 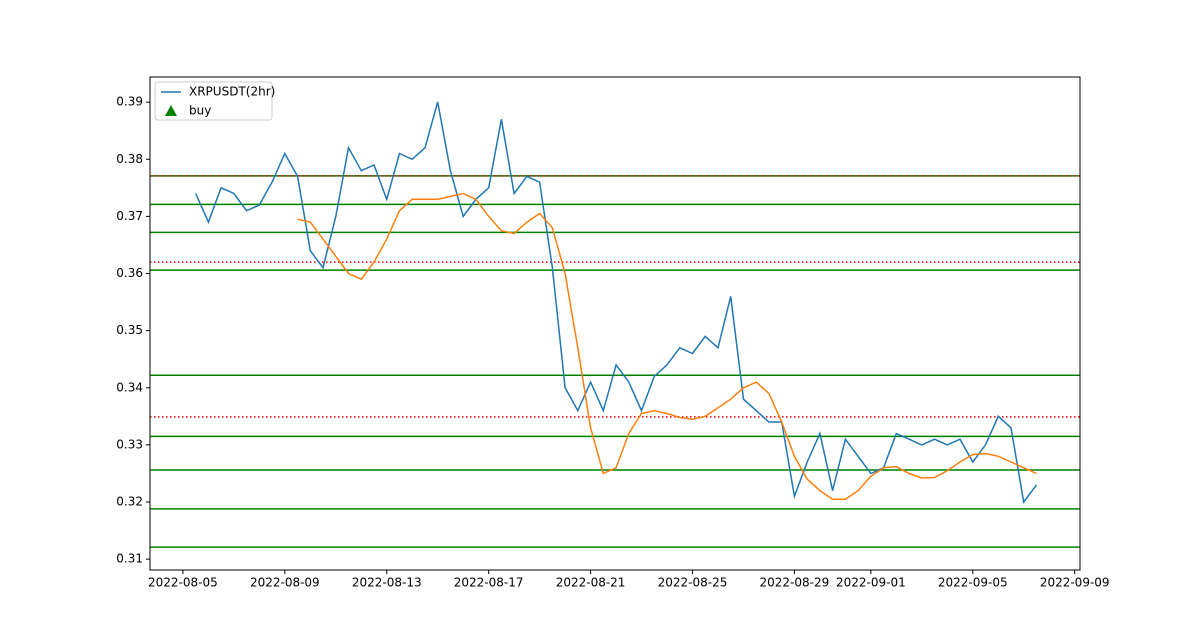 I want to click on legend-box, so click(x=213, y=101).